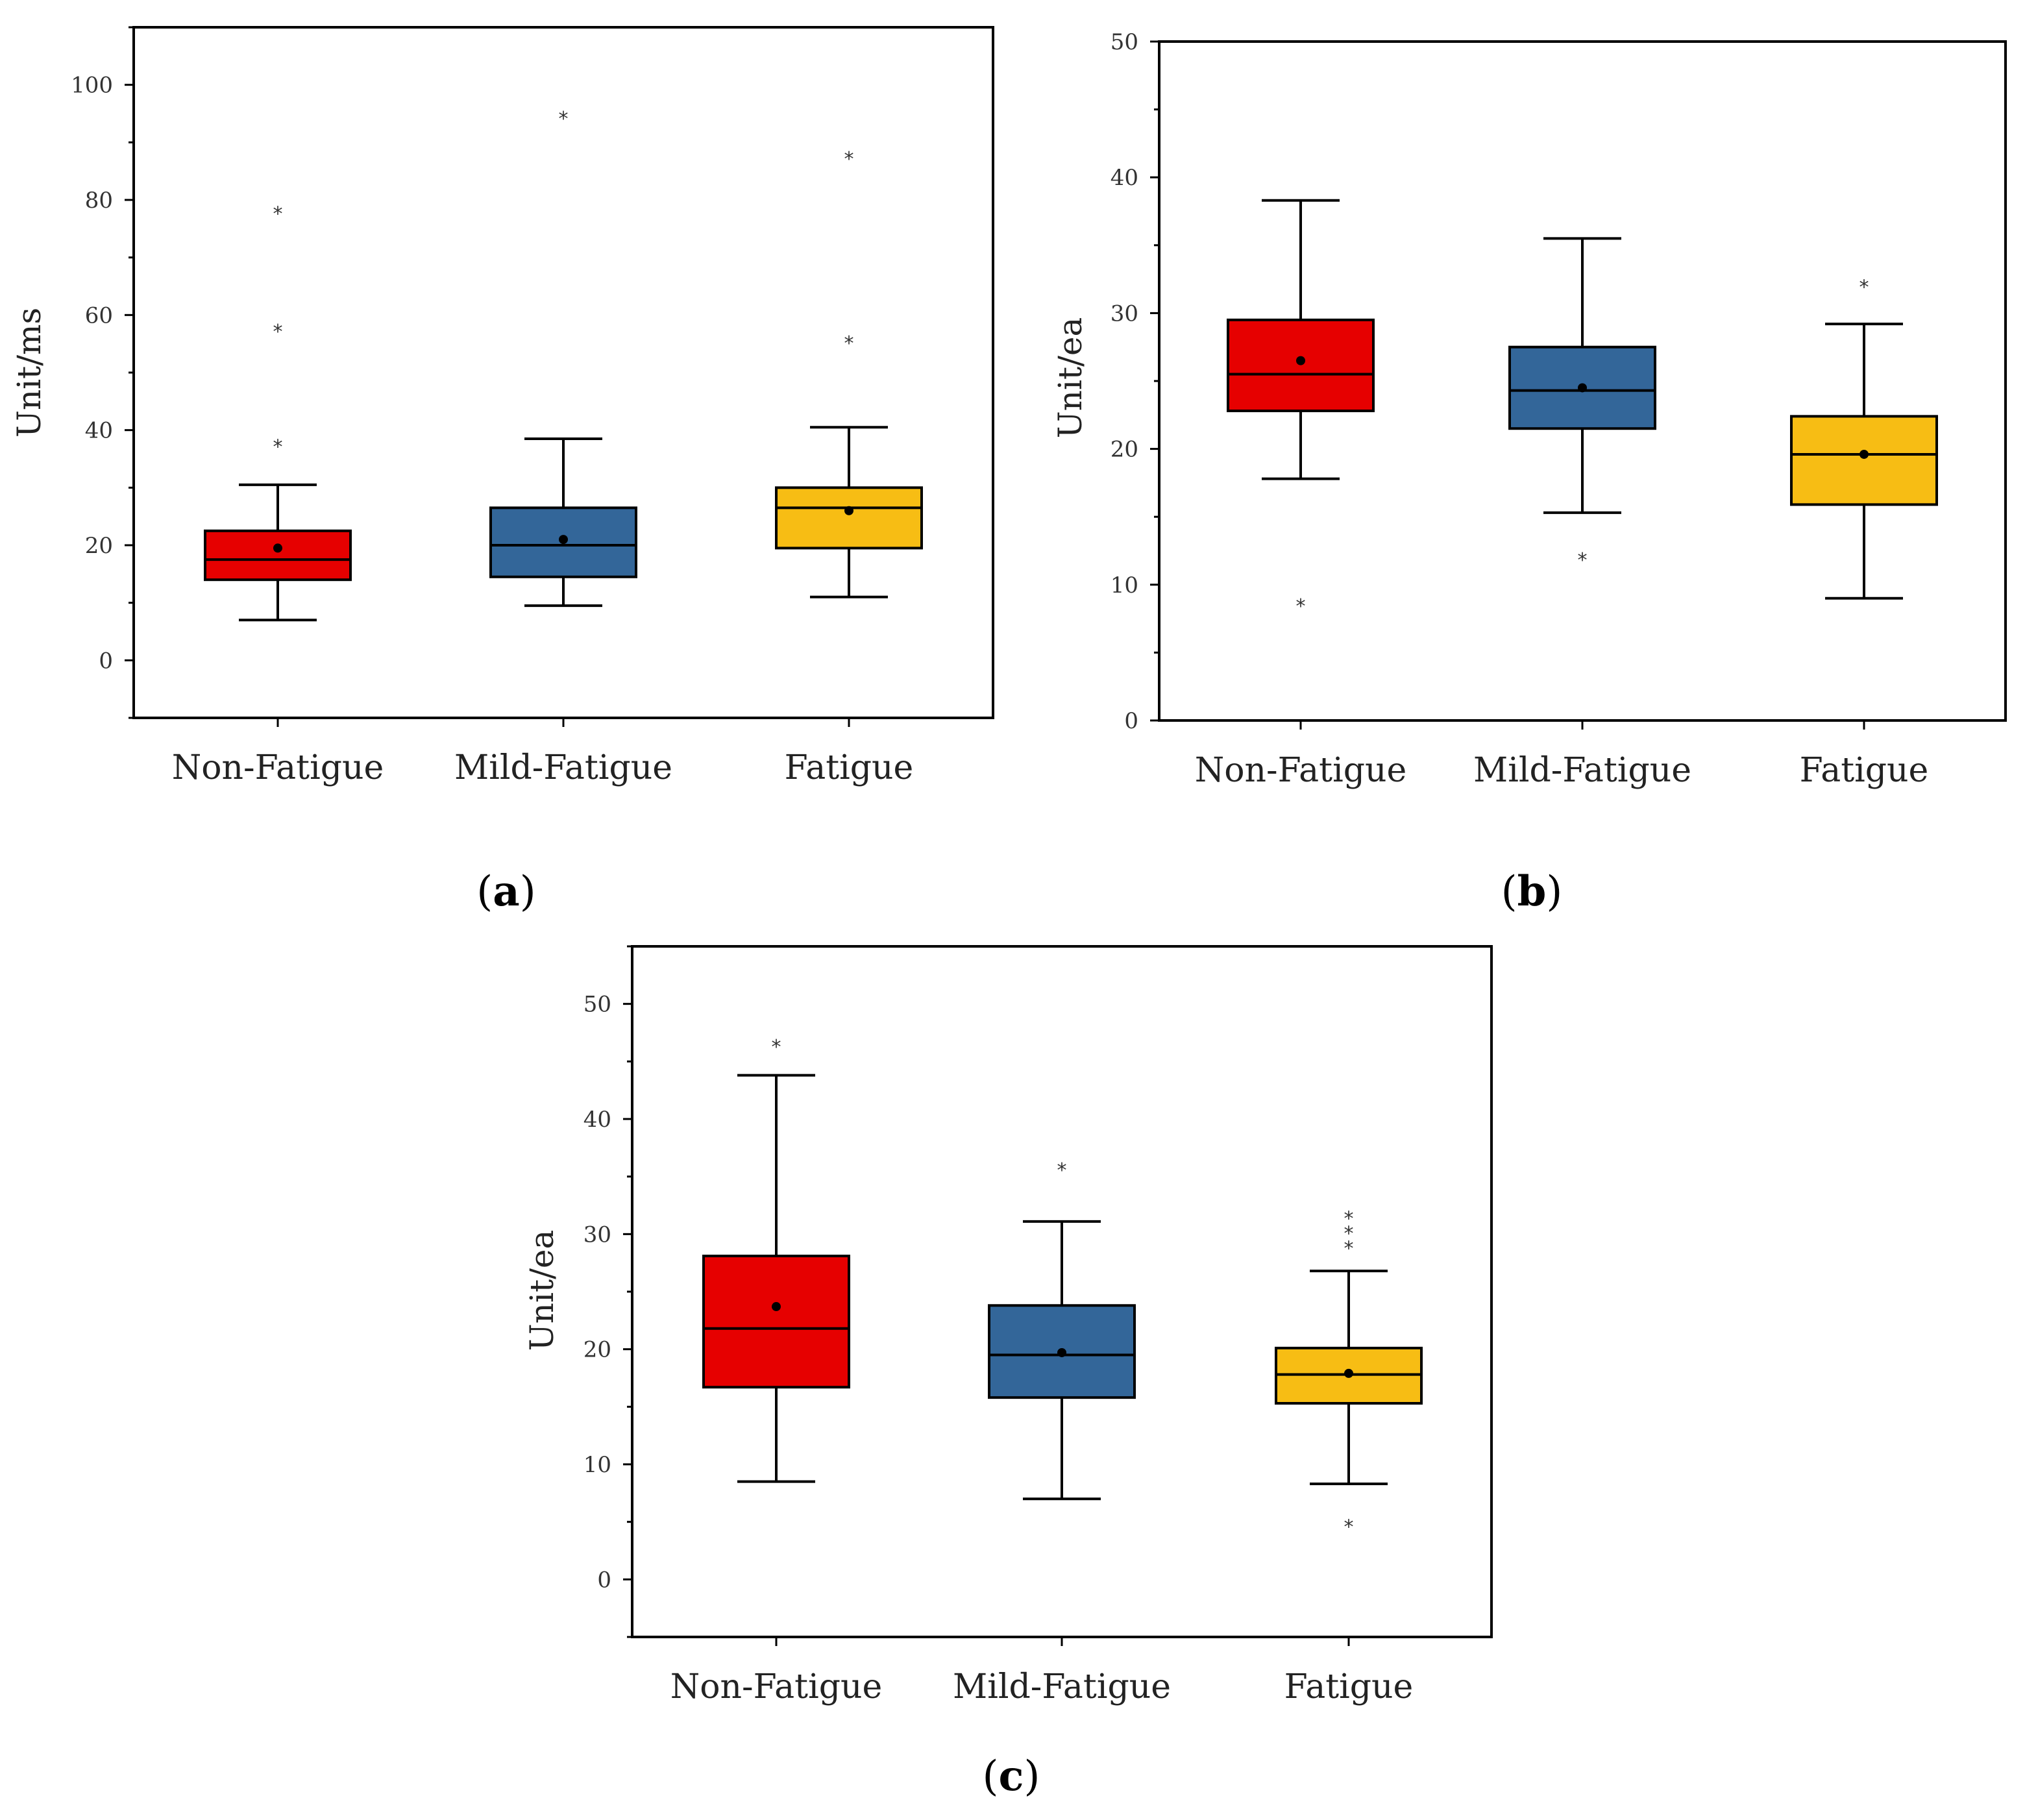 The image size is (2025, 1820). What do you see at coordinates (99, 201) in the screenshot?
I see `y-tick-label: 80` at bounding box center [99, 201].